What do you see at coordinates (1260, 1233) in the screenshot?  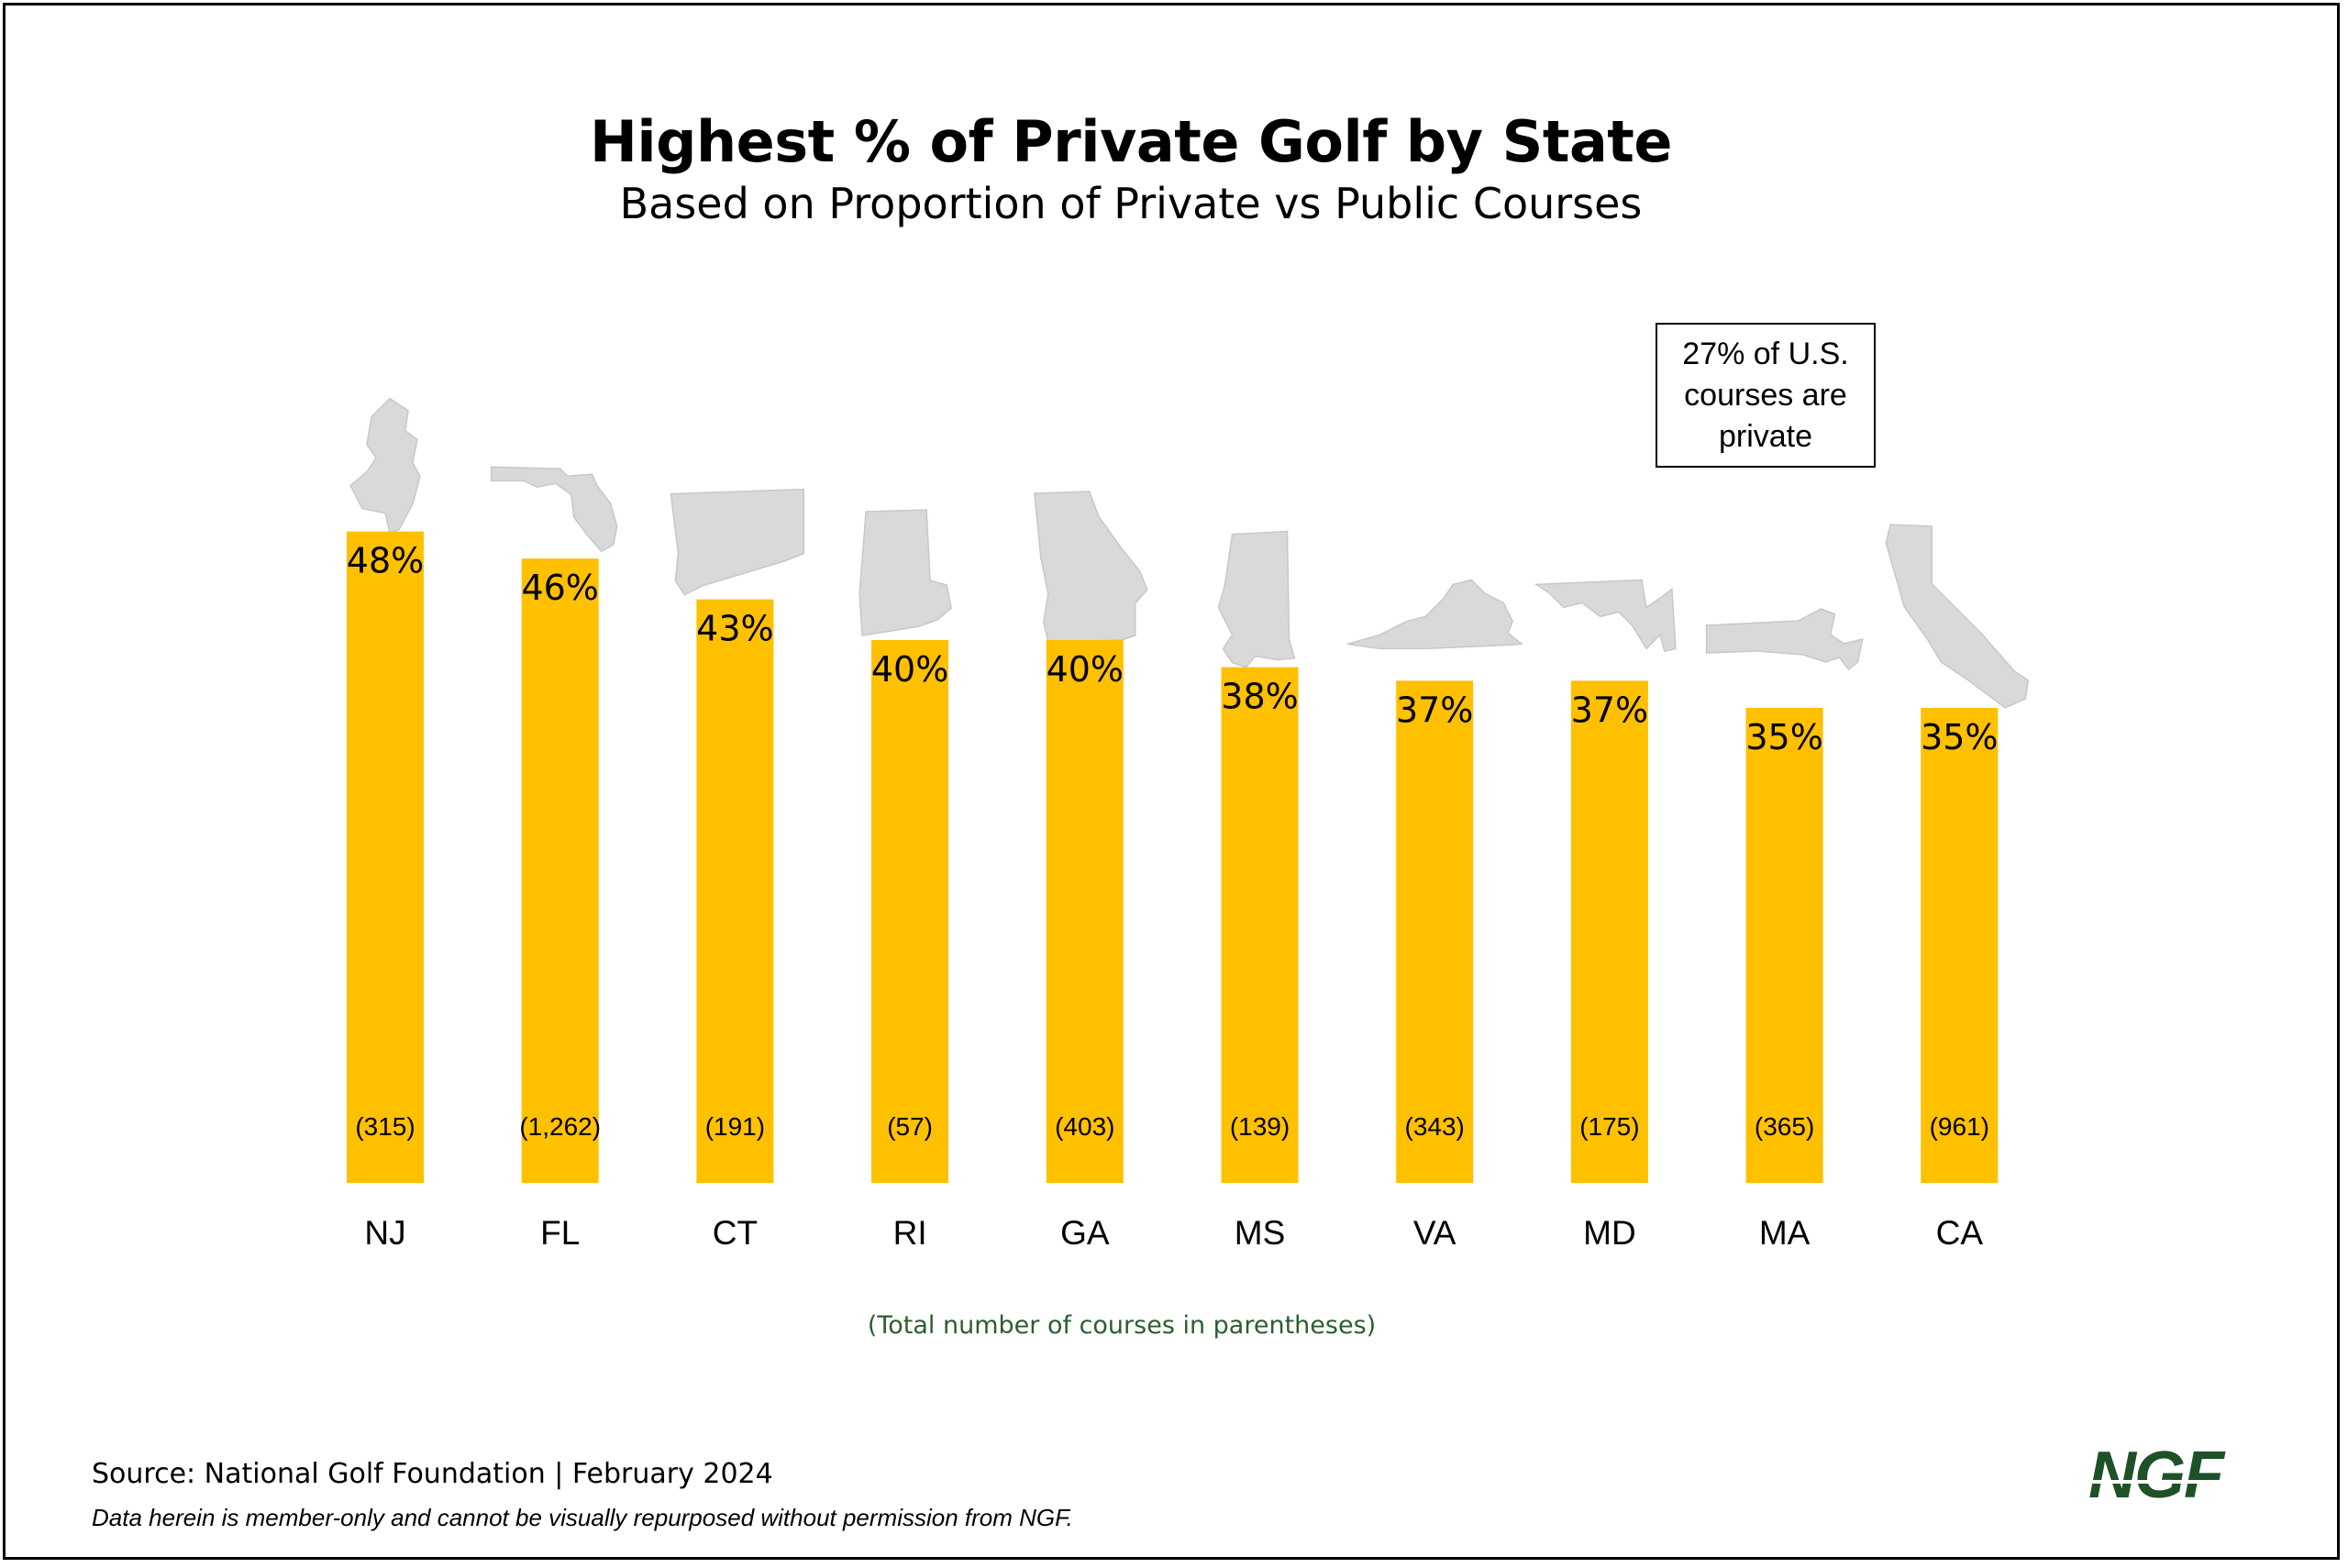 I see `category-label-ms: MS` at bounding box center [1260, 1233].